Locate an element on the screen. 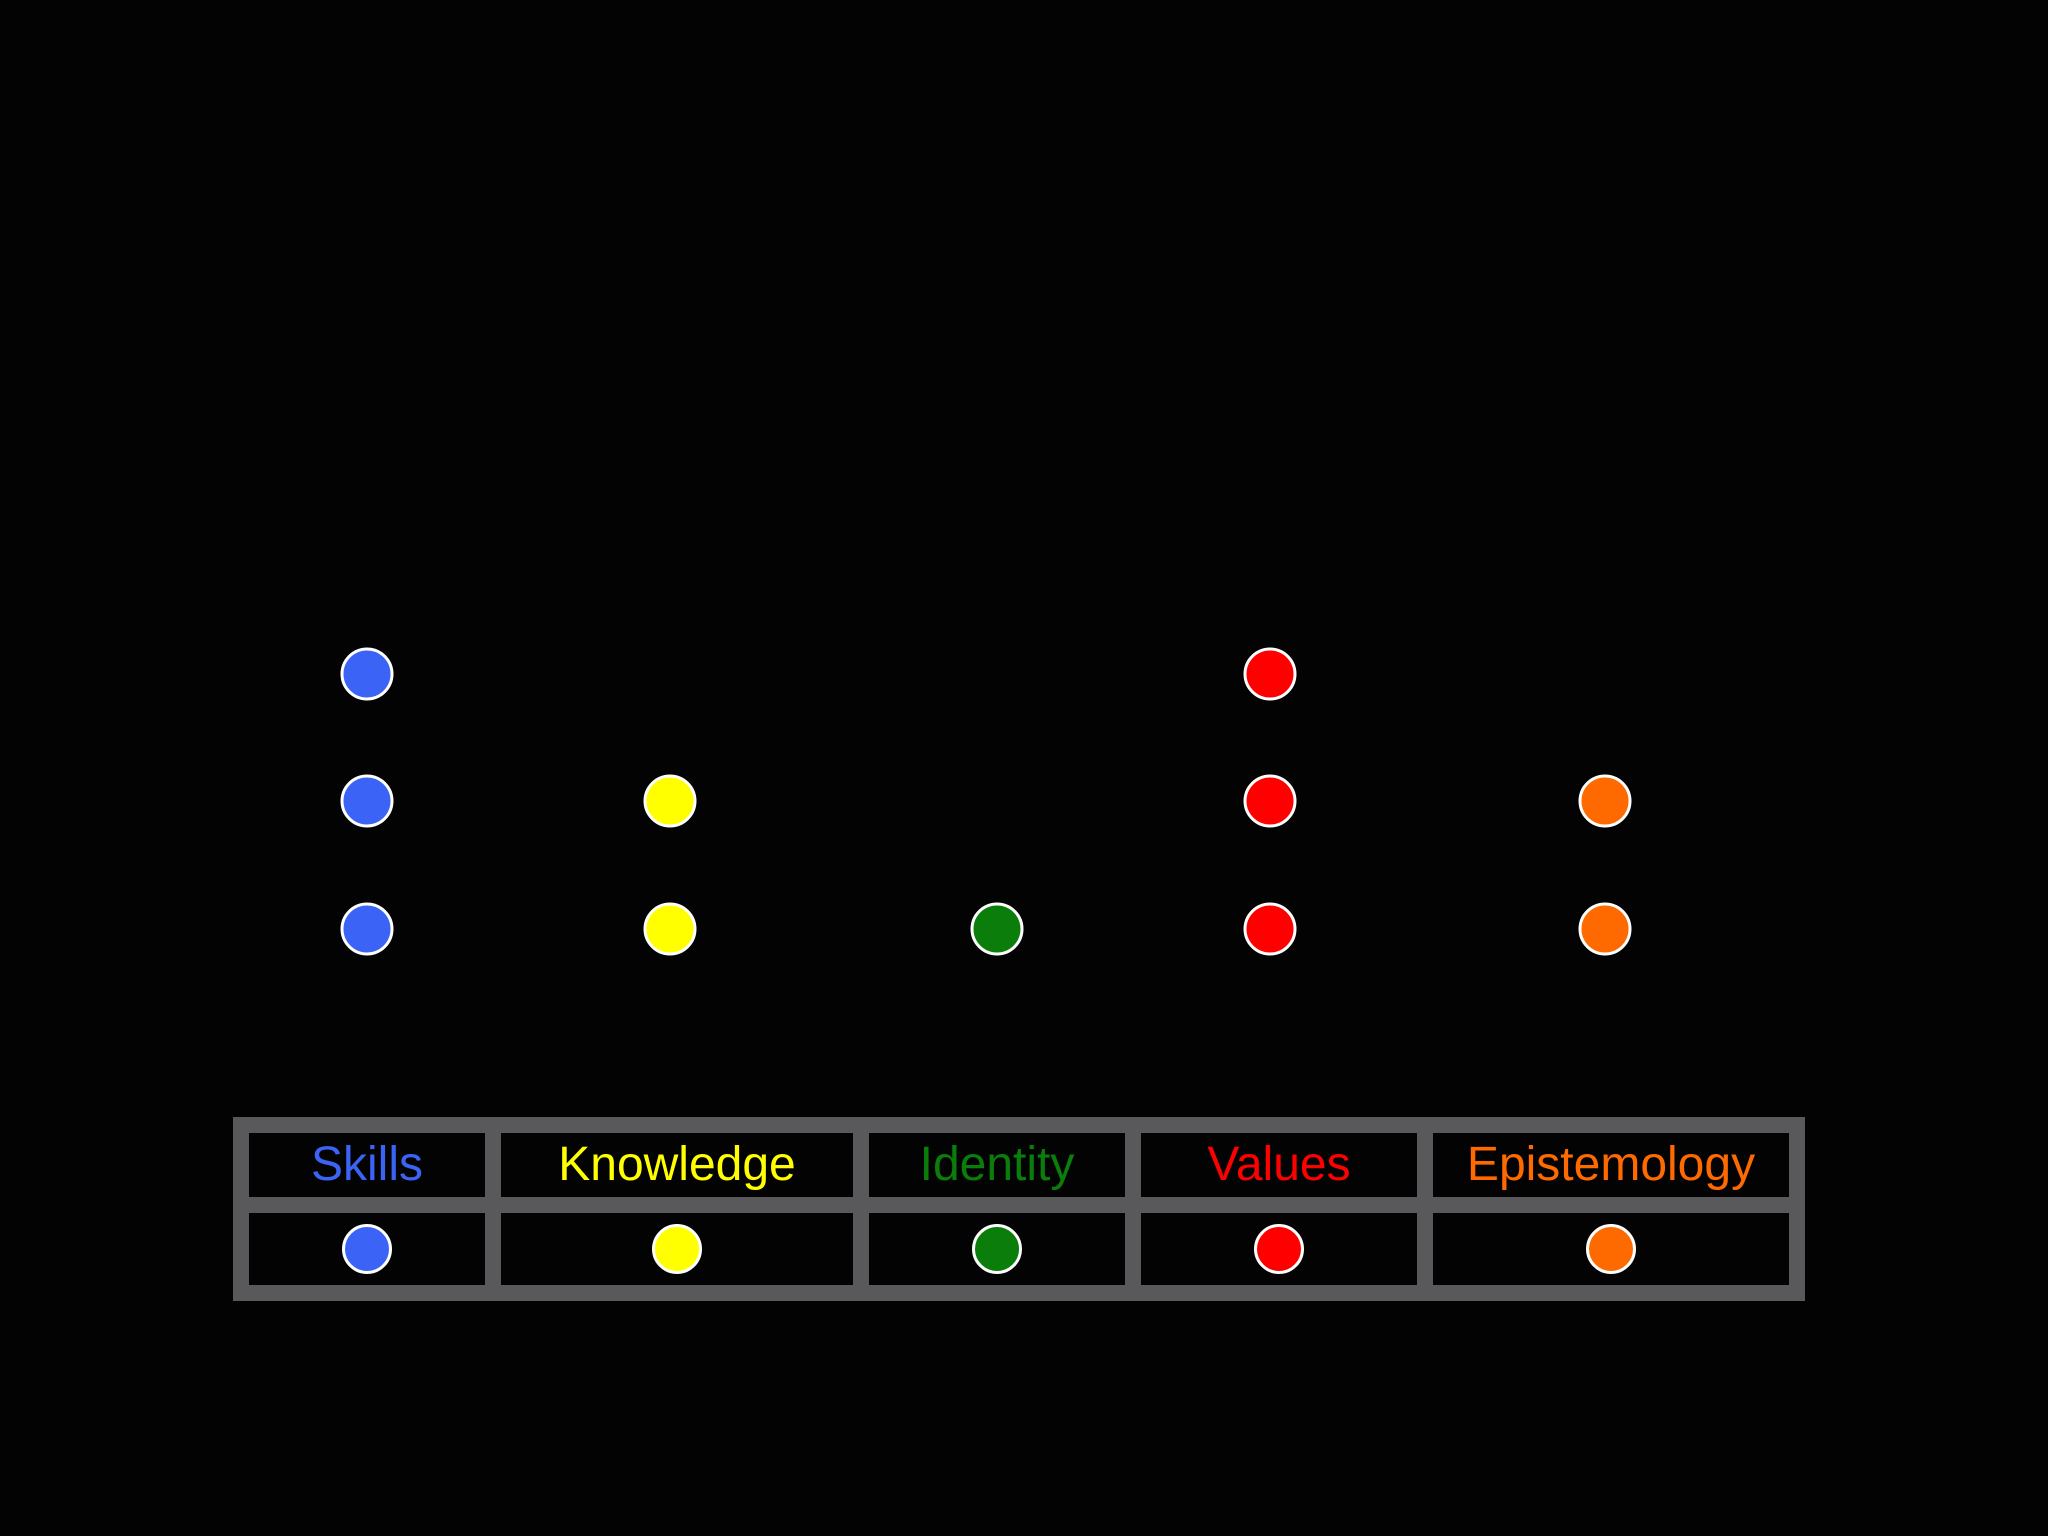 This screenshot has height=1536, width=2048. legend-label-skills: Skills is located at coordinates (366, 1164).